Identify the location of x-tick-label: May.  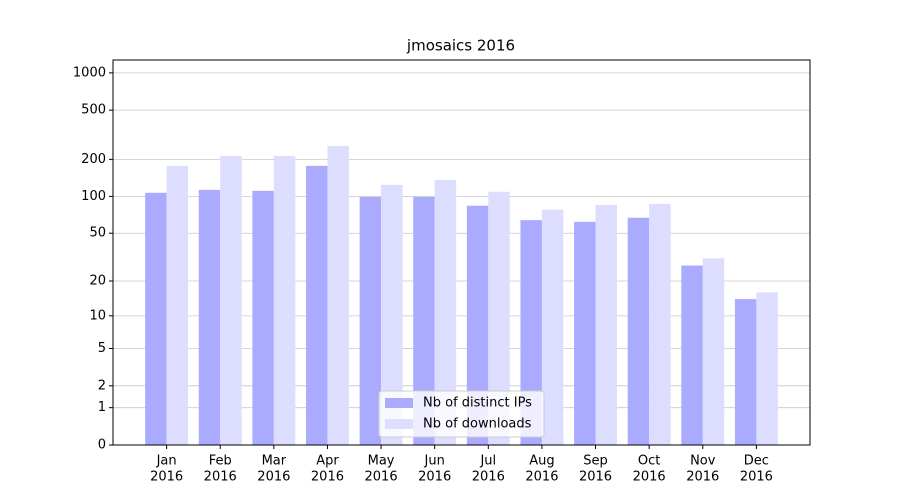
(381, 461).